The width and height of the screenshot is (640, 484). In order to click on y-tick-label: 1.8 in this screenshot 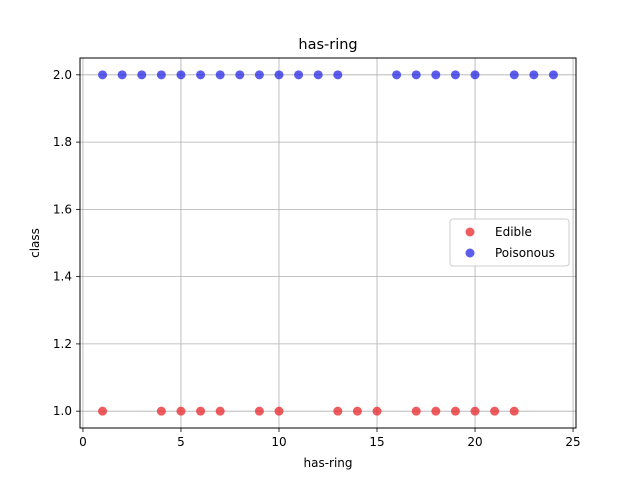, I will do `click(62, 142)`.